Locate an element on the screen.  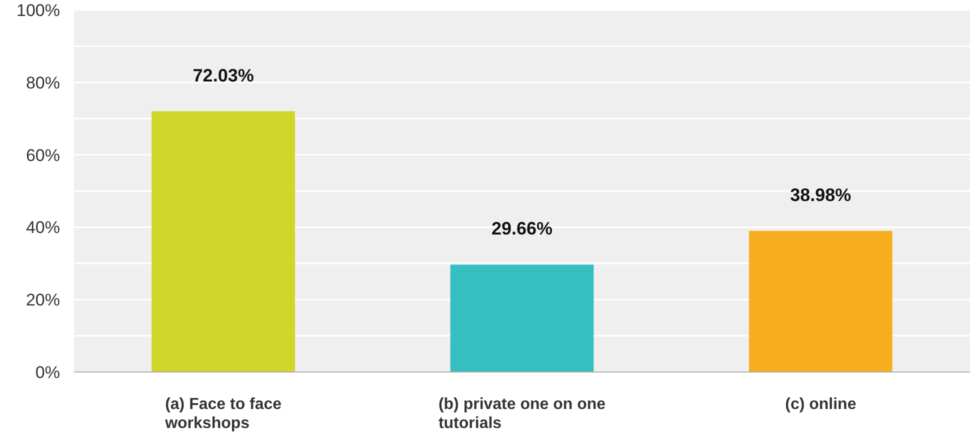
y-tick-label: 100% is located at coordinates (38, 10).